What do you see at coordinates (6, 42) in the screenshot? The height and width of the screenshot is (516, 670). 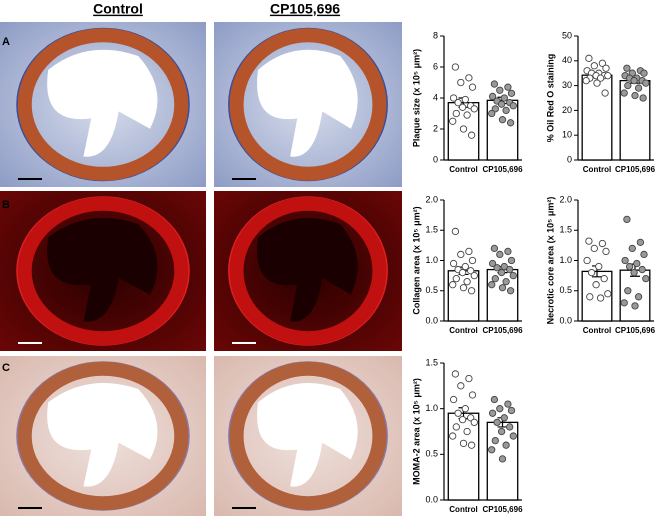 I see `panel-label: A` at bounding box center [6, 42].